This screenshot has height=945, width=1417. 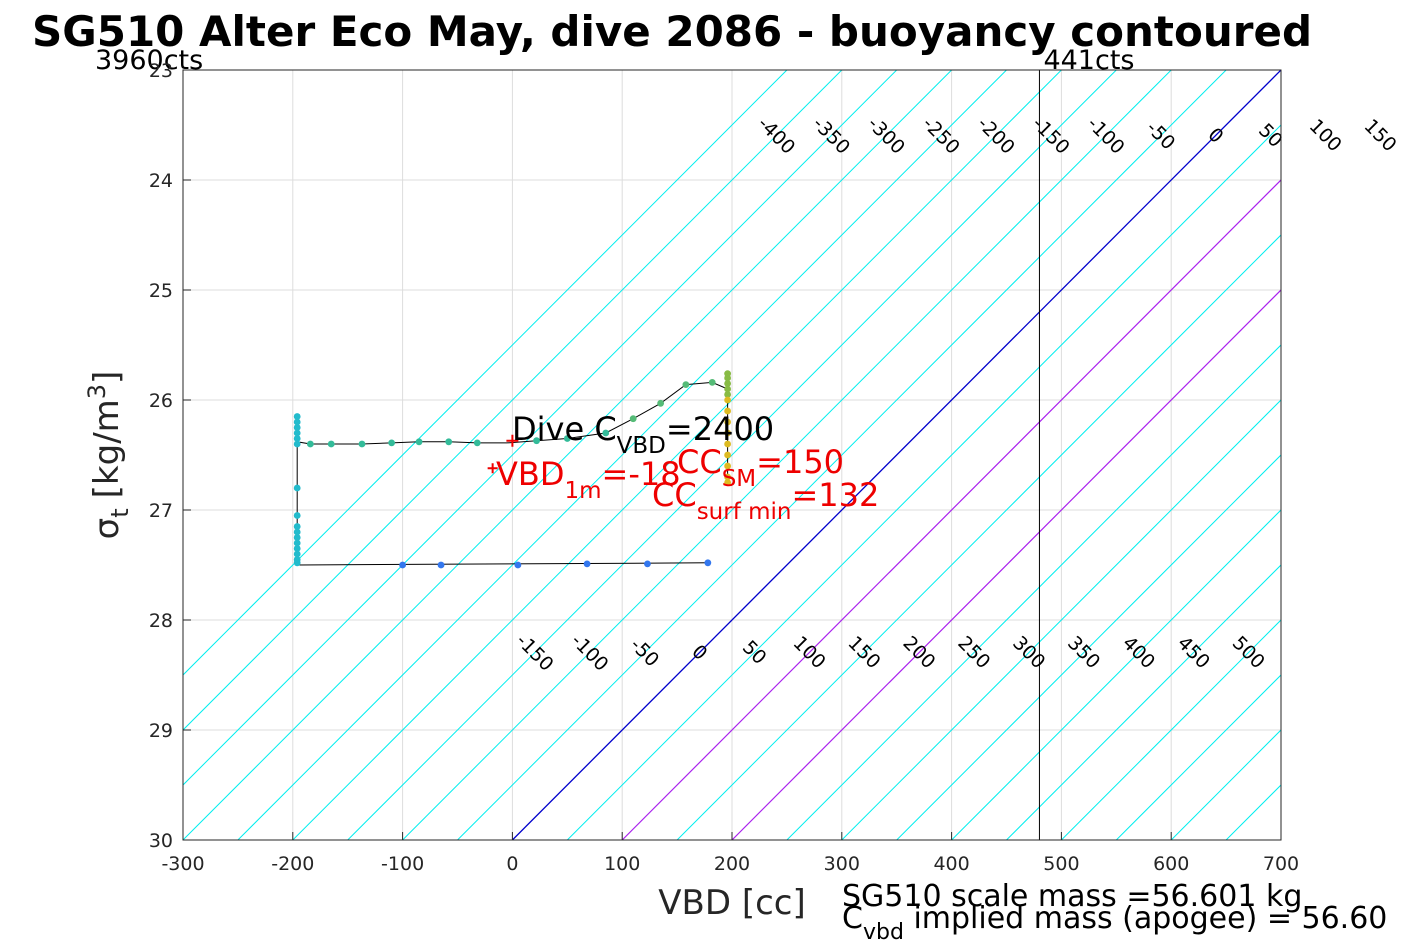 I want to click on x-tick-label: 100, so click(x=622, y=864).